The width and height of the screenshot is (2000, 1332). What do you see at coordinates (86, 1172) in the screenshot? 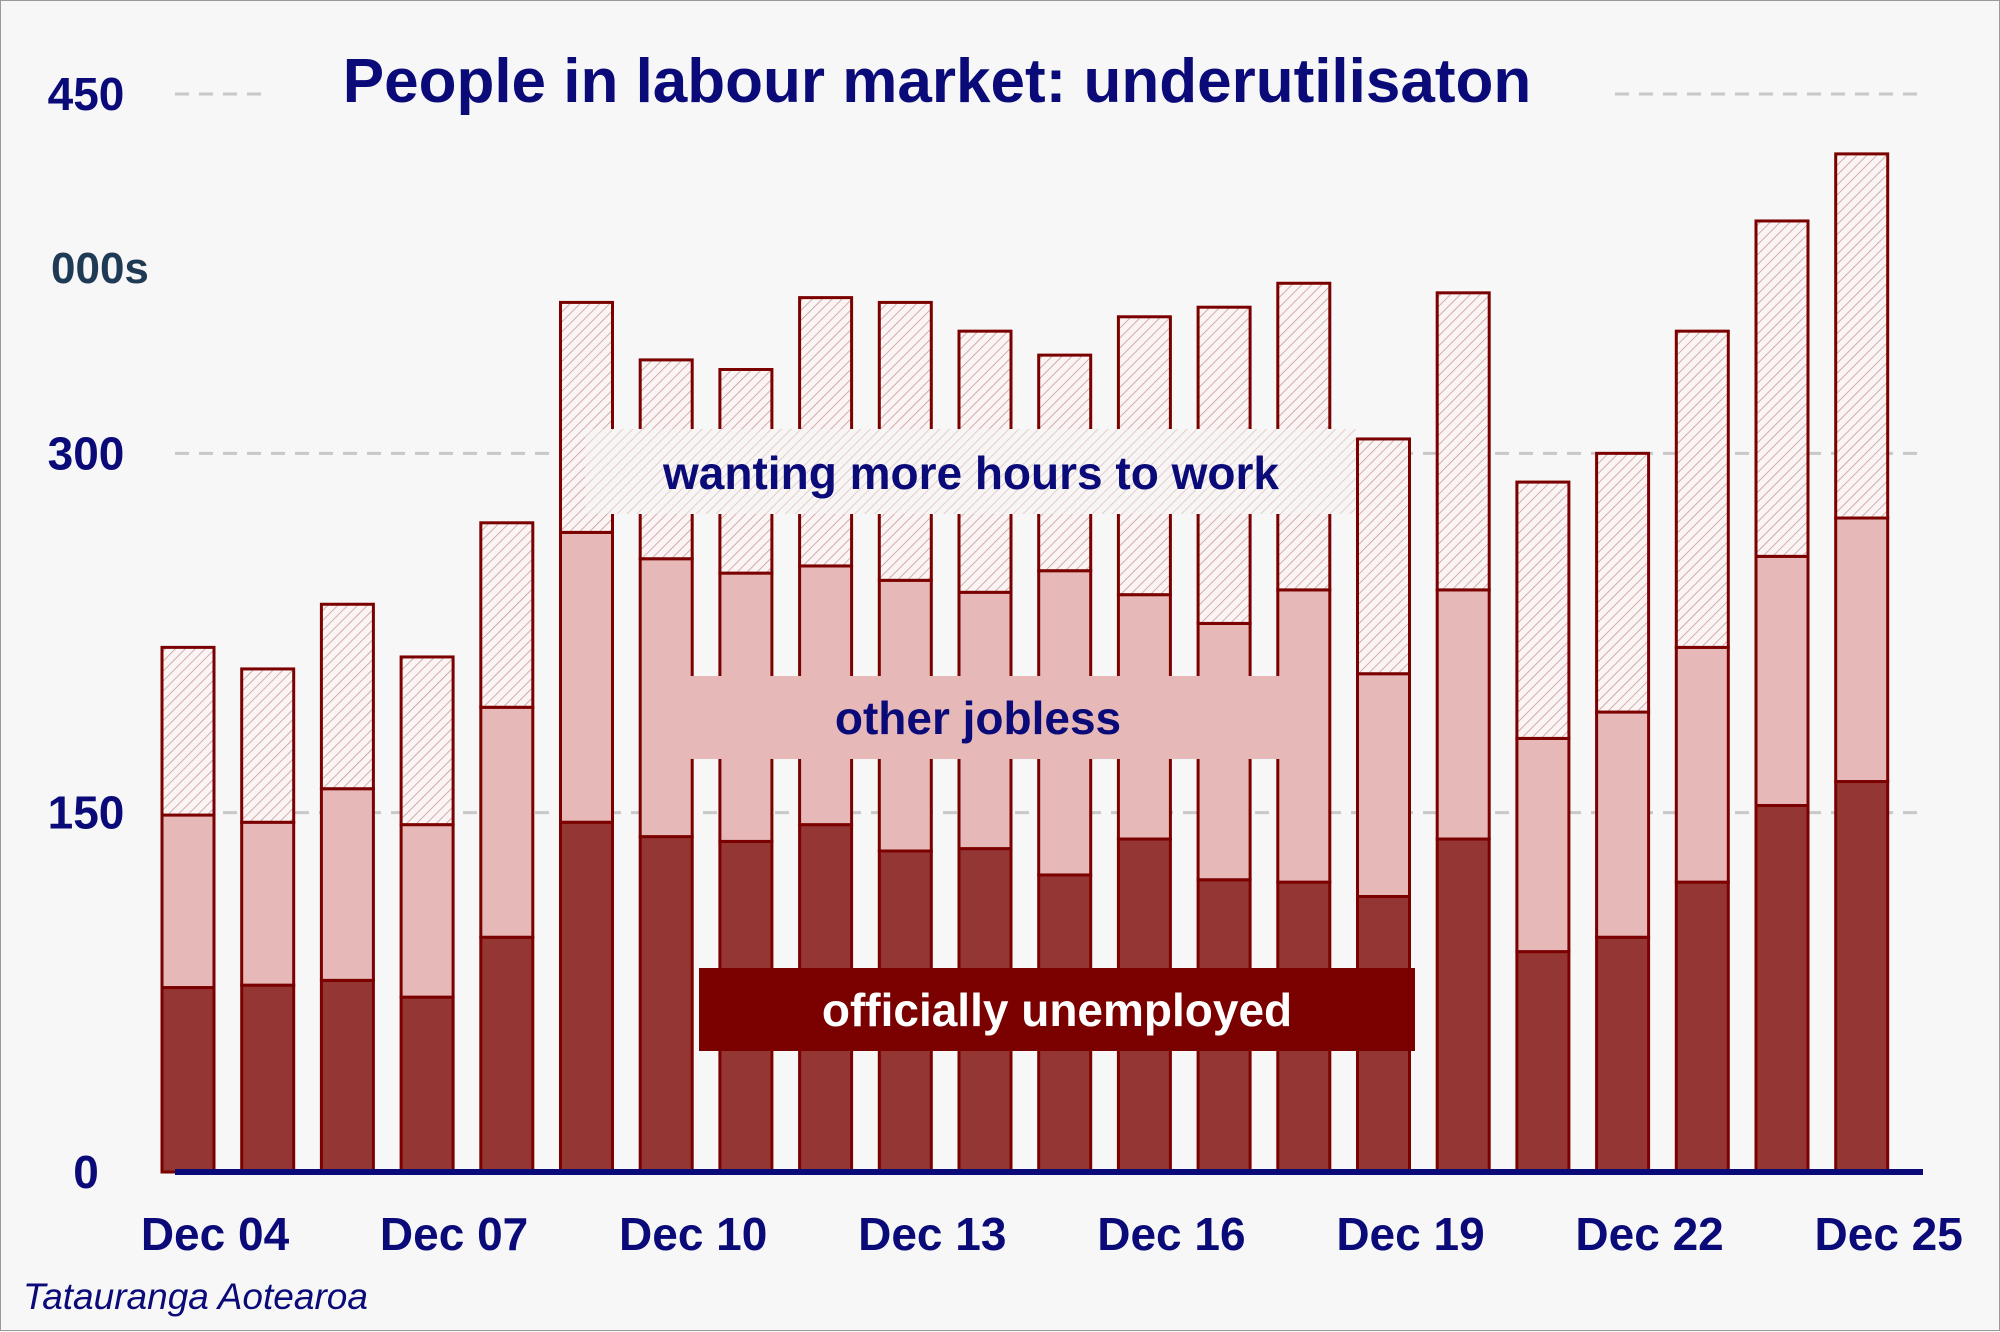
I see `y-tick-label-0: 0` at bounding box center [86, 1172].